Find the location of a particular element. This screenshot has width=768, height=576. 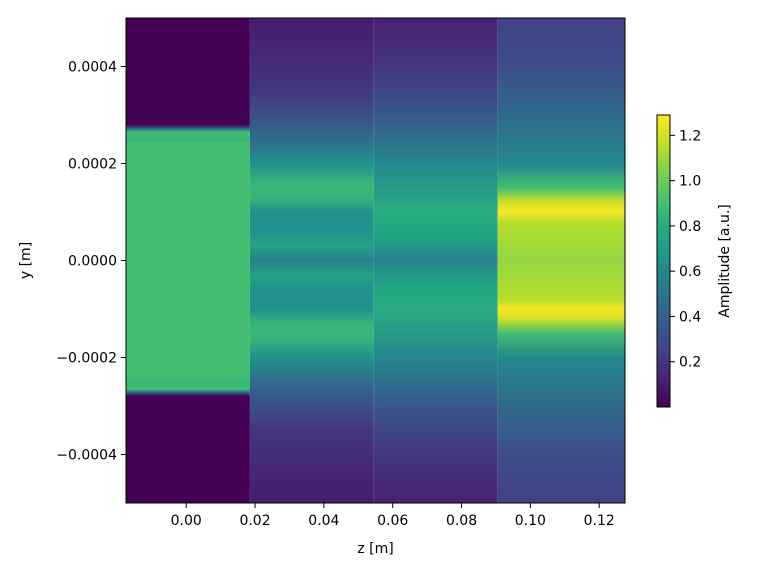

x-tick-label: 0.04 is located at coordinates (323, 521).